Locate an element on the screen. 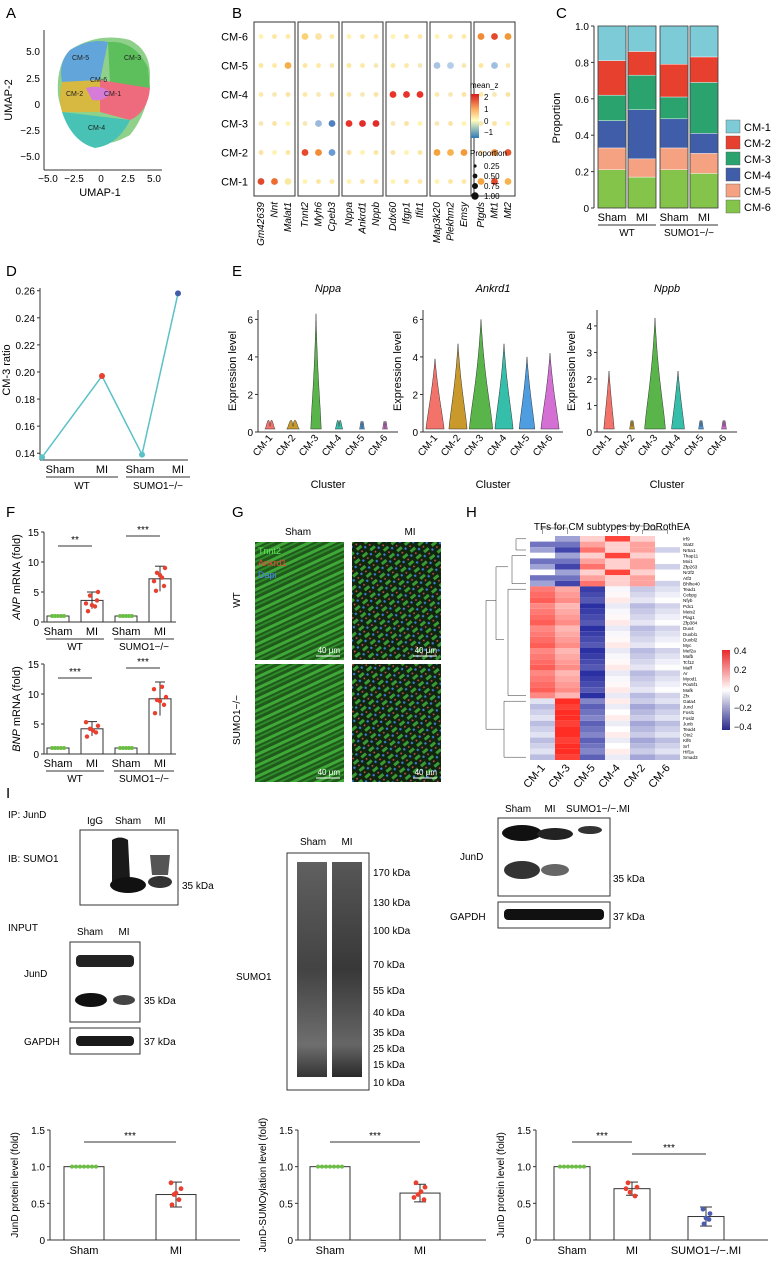 The image size is (772, 1274). quant-y-tick: 1.5 is located at coordinates (524, 1131).